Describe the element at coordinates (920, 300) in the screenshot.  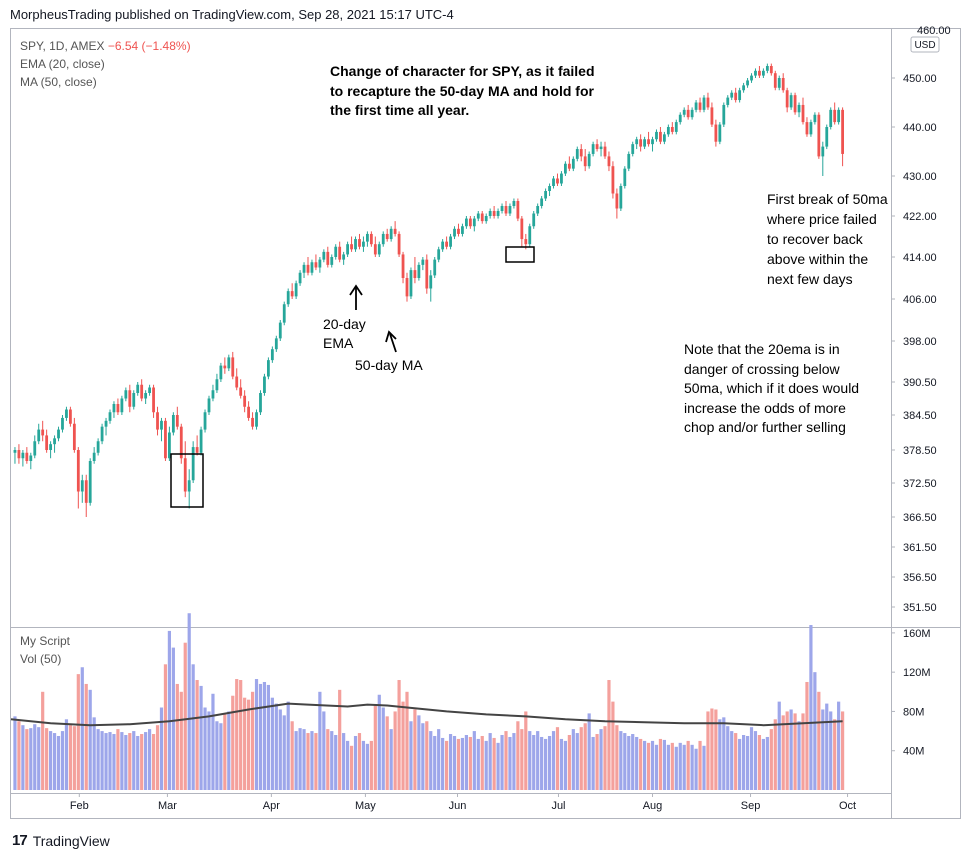
I see `price-tick-label: 406.00` at that location.